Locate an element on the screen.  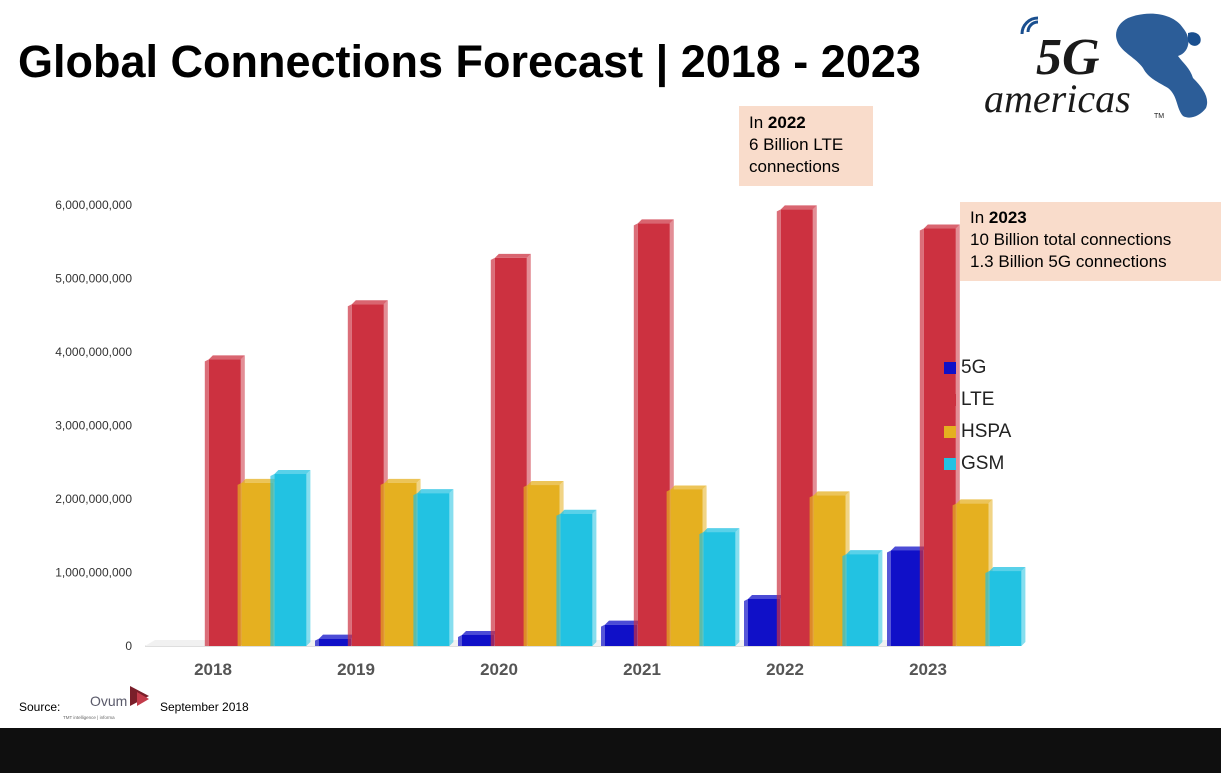
ovum-logo-sub: TMT intelligence | informa is located at coordinates (89, 717).